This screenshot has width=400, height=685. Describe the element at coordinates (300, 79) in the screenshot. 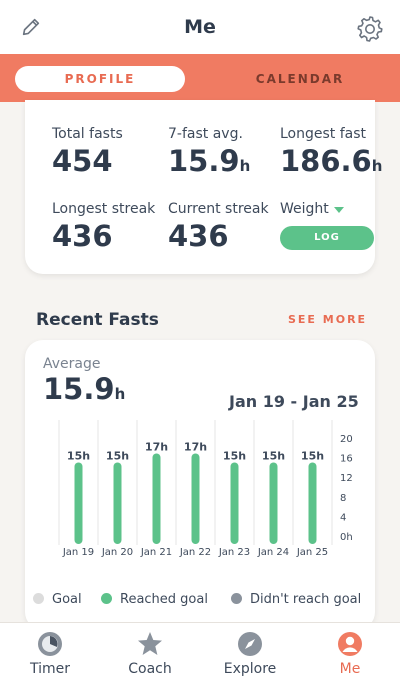

I see `tab-calendar: CALENDAR` at that location.